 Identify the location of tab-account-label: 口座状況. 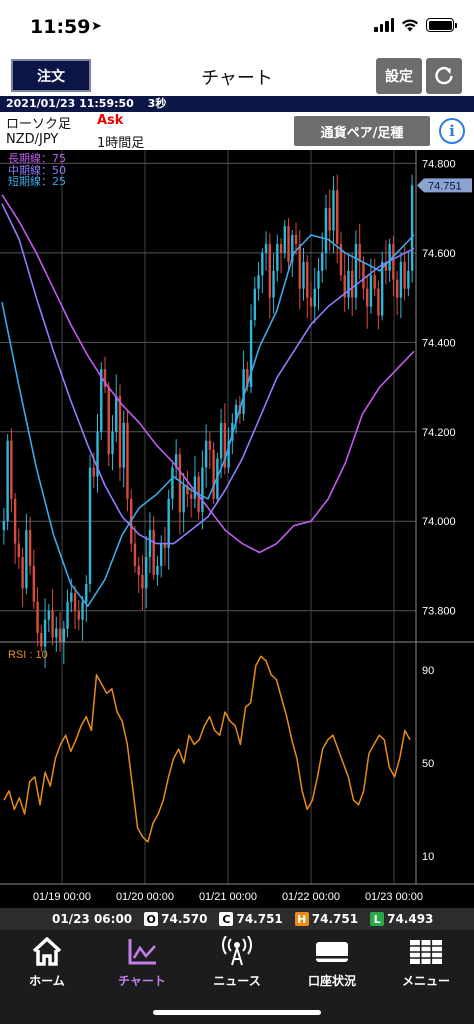
(331, 981).